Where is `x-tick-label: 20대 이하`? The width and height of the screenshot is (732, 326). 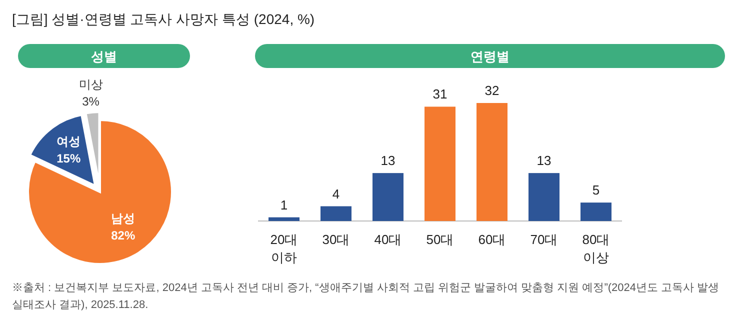 x-tick-label: 20대 이하 is located at coordinates (284, 248).